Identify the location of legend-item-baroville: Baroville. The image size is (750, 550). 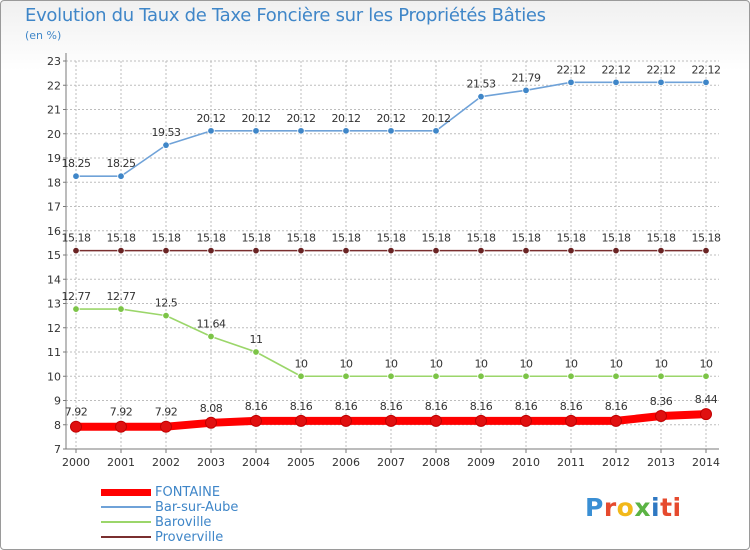
(231, 522).